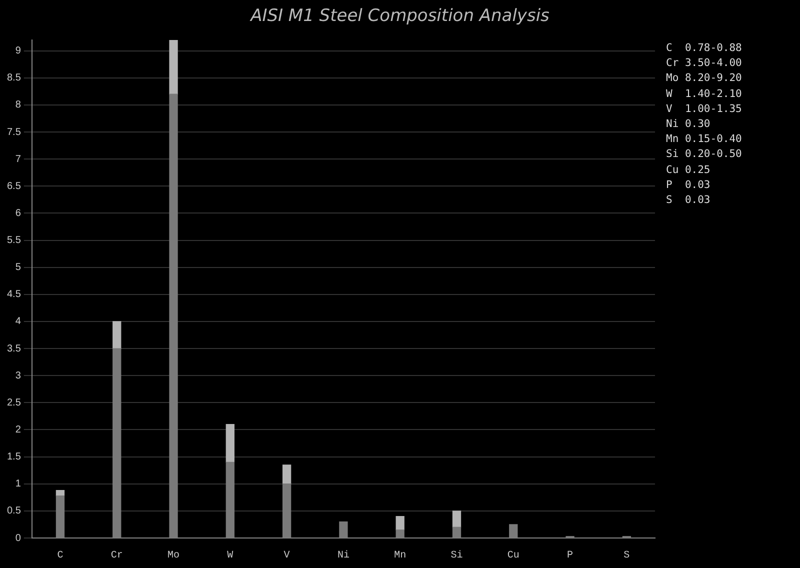 This screenshot has width=800, height=568. What do you see at coordinates (689, 170) in the screenshot?
I see `text: Cu 0.25` at bounding box center [689, 170].